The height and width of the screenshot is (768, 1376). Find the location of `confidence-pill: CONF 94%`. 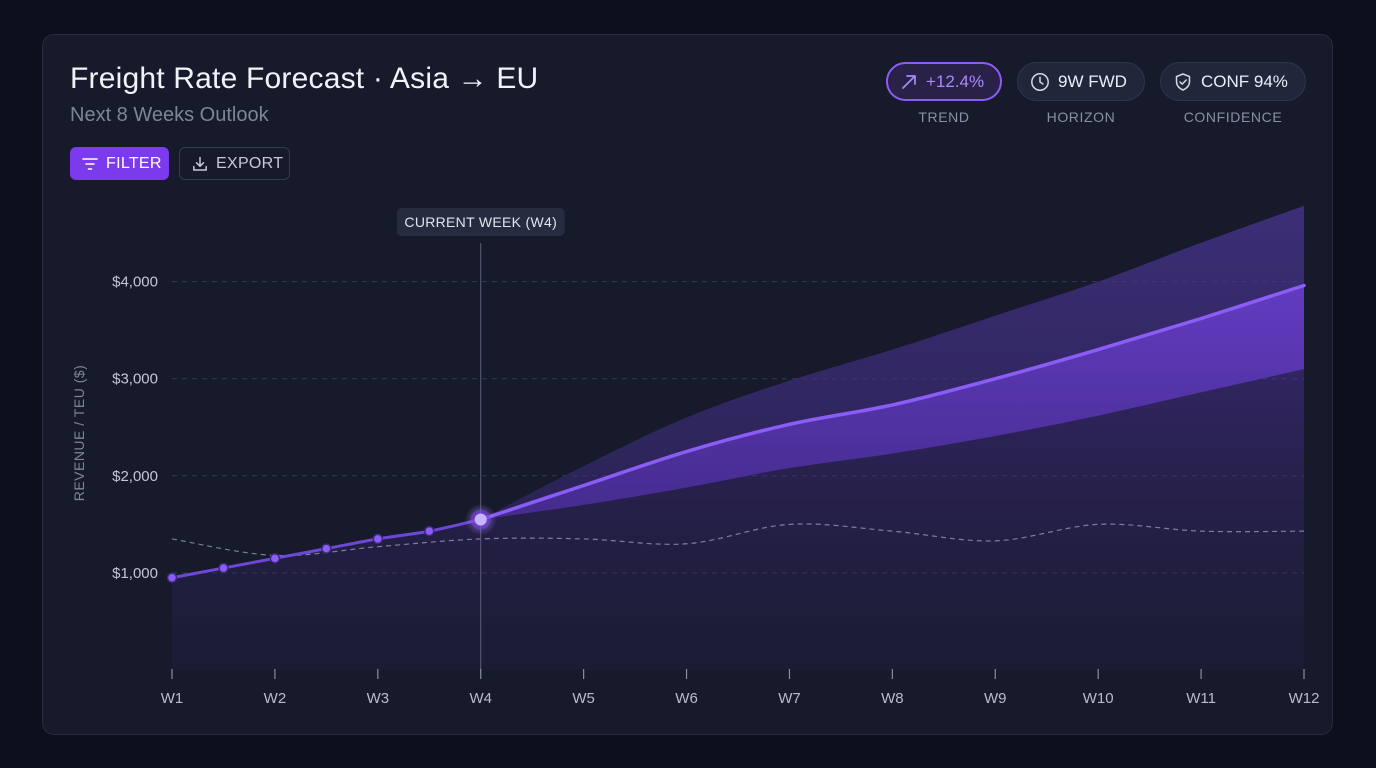

confidence-pill: CONF 94% is located at coordinates (1233, 81).